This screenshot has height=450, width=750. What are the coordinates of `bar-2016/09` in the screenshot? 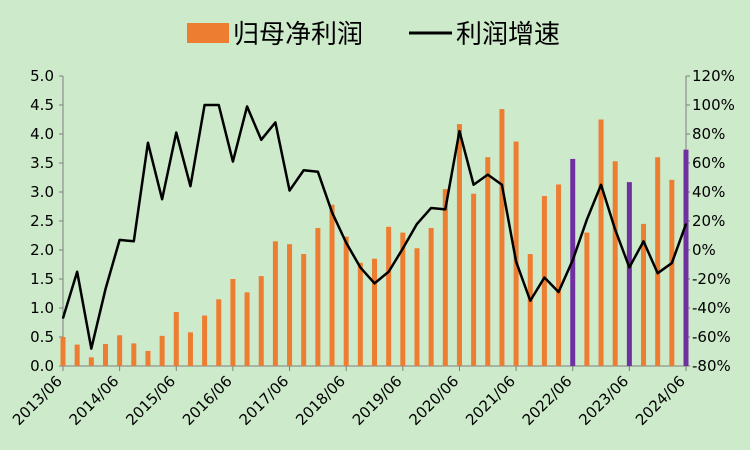 It's located at (247, 329).